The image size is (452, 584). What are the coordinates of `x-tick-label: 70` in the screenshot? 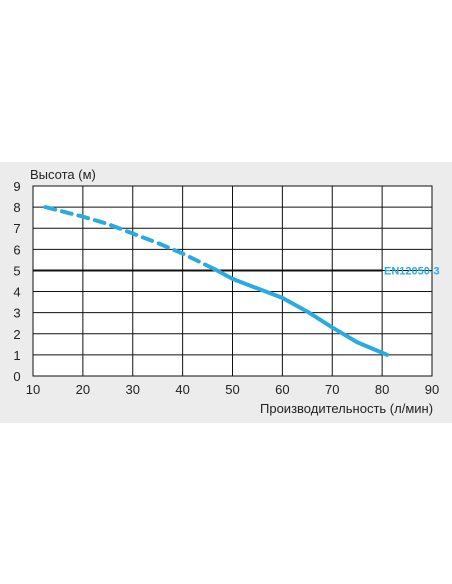 It's located at (332, 389).